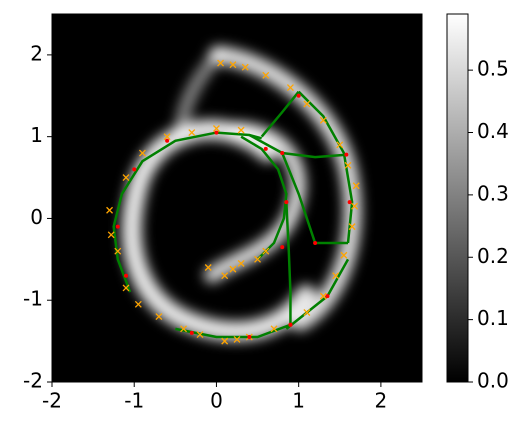  Describe the element at coordinates (493, 381) in the screenshot. I see `colorbar-tick-label: 0.0` at that location.